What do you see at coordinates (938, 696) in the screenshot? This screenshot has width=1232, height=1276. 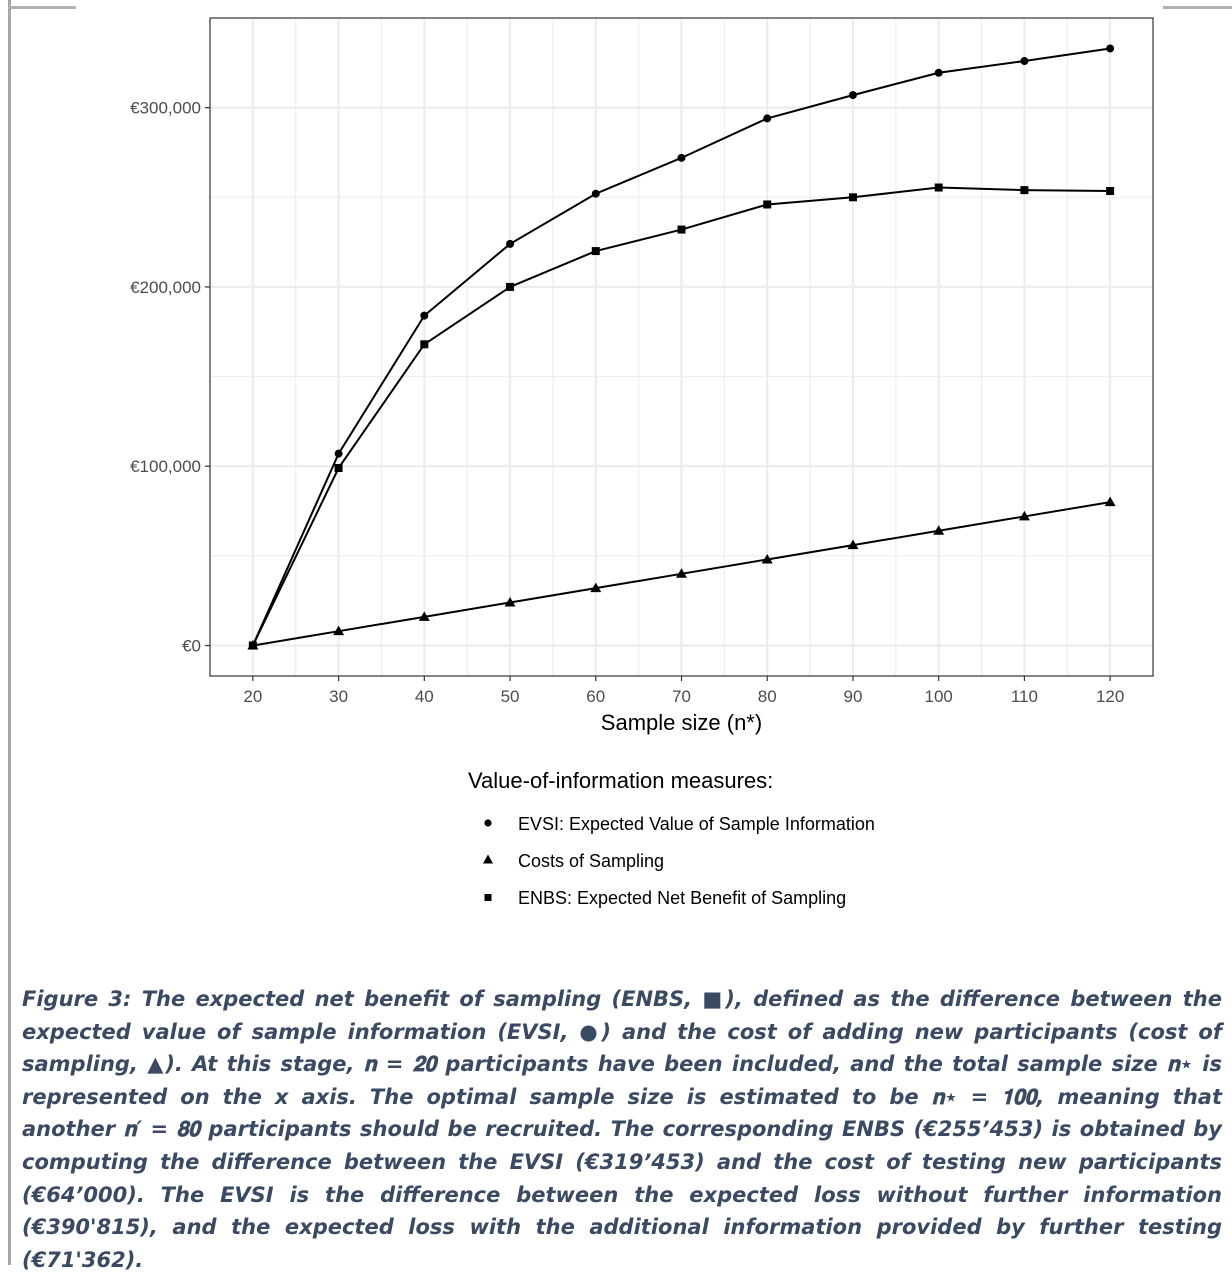 I see `x-tick-label: 100` at bounding box center [938, 696].